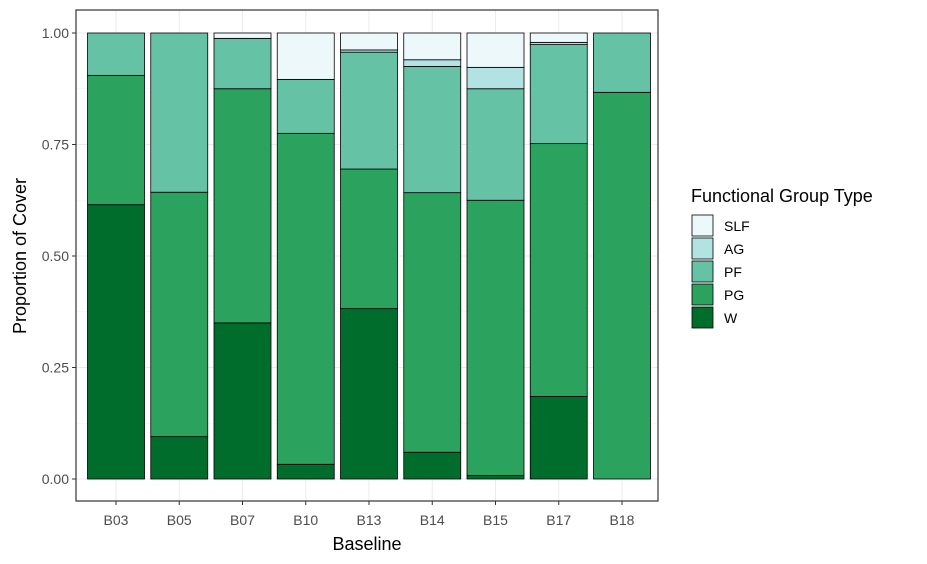  Describe the element at coordinates (179, 458) in the screenshot. I see `bar-segment-b05-w` at that location.